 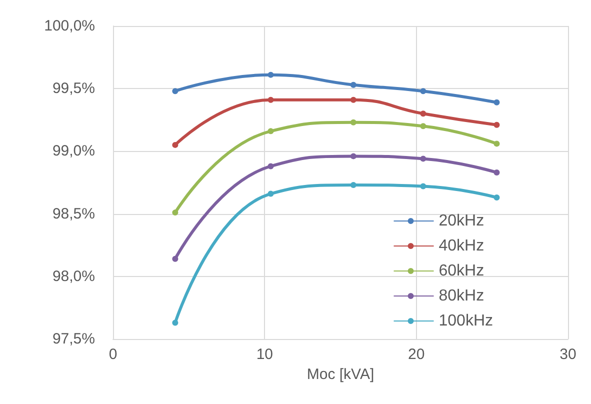 What do you see at coordinates (73, 89) in the screenshot?
I see `y-tick-label: 99,5%` at bounding box center [73, 89].